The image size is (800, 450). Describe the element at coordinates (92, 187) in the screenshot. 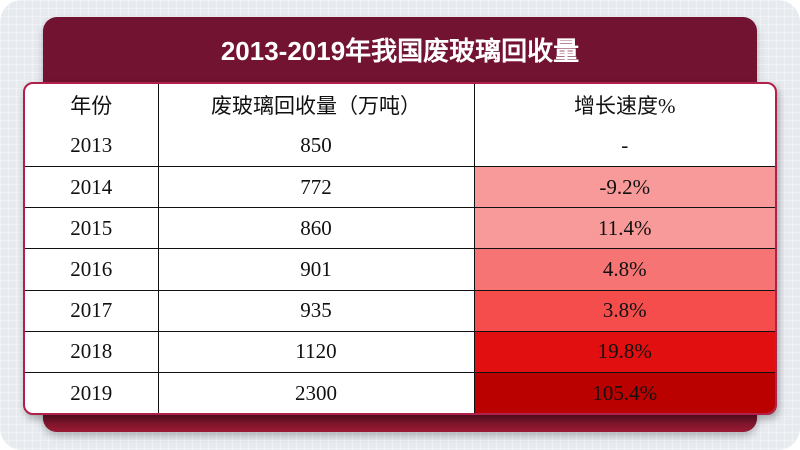

I see `cell-year: 2014` at that location.